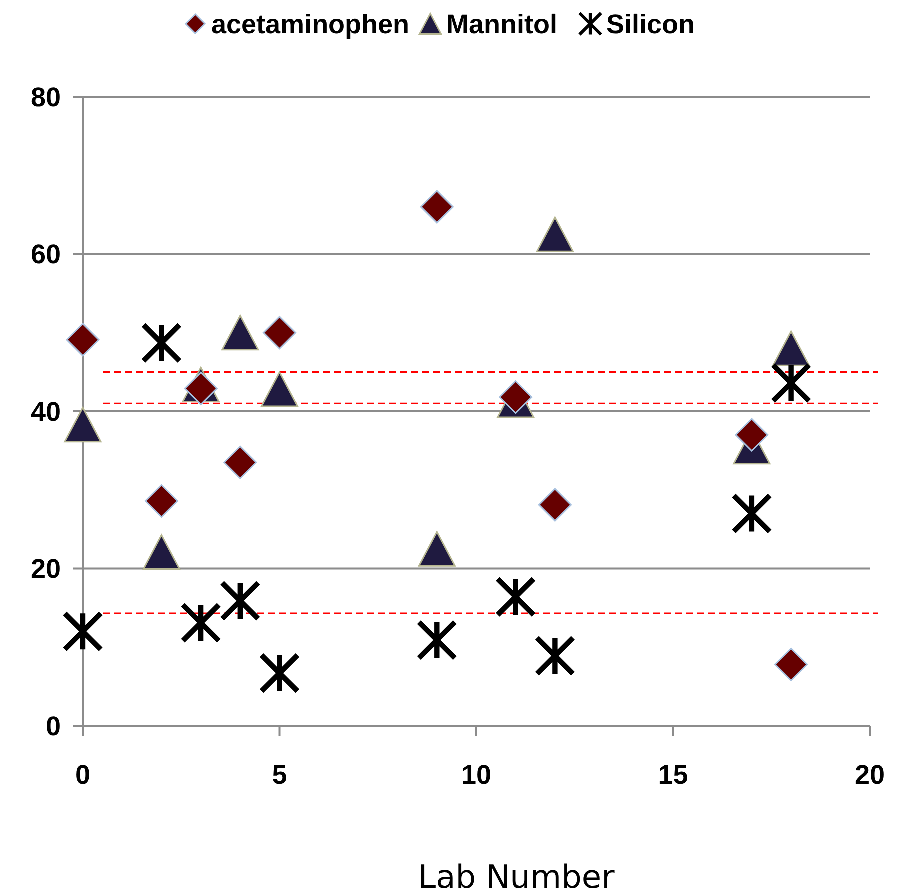 This screenshot has width=907, height=895. Describe the element at coordinates (476, 775) in the screenshot. I see `x-tick-label: 10` at that location.